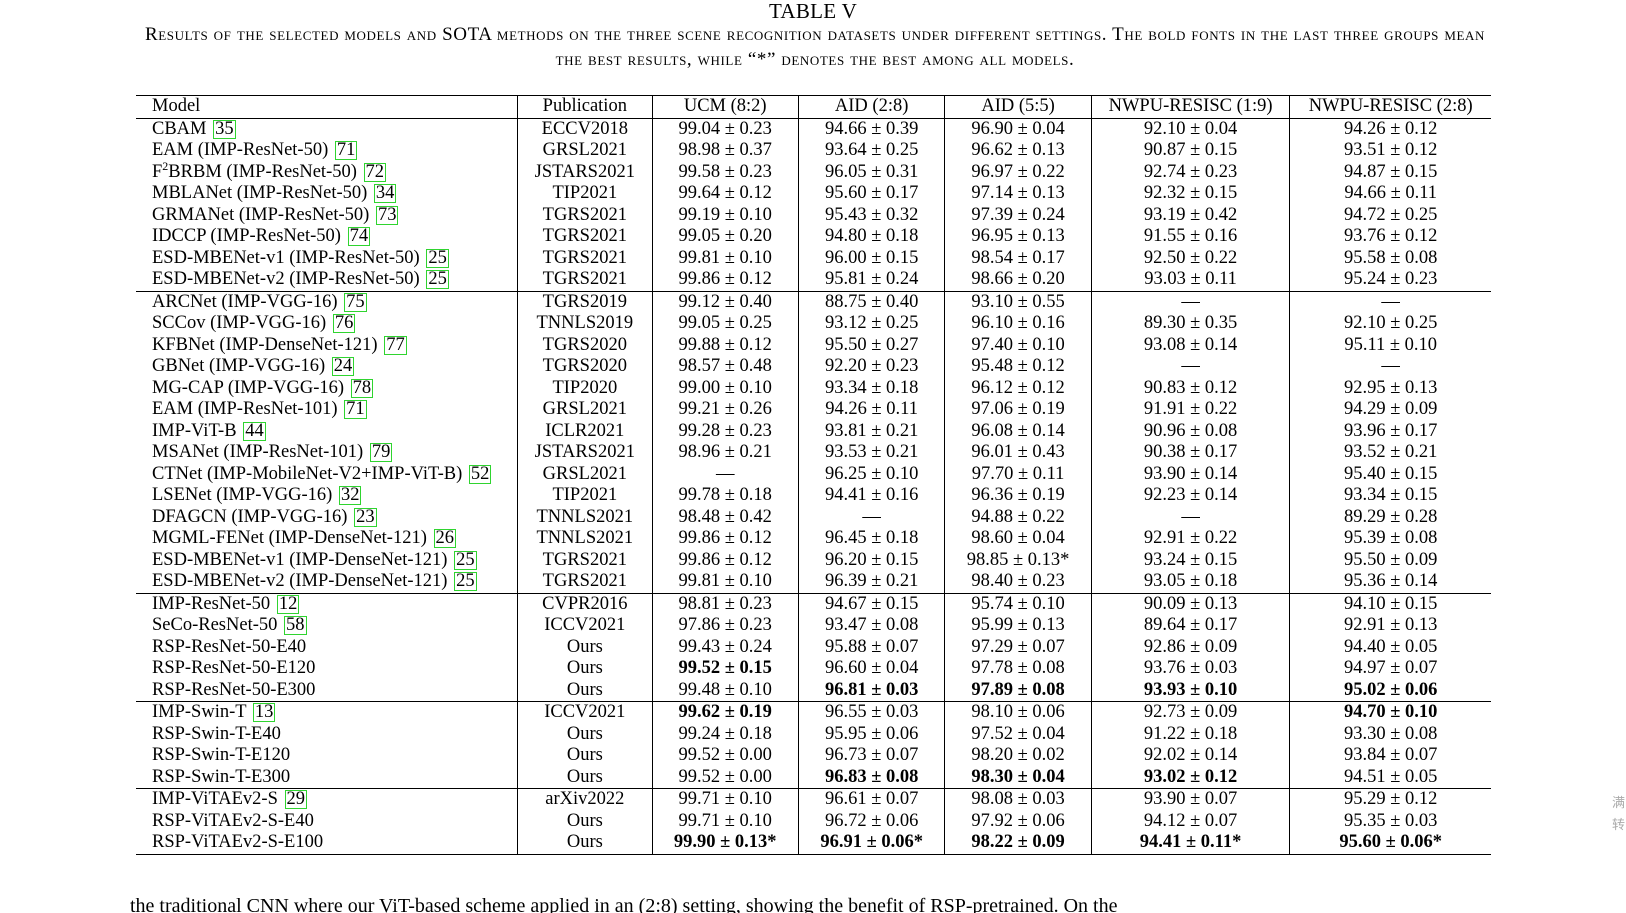 This screenshot has width=1626, height=913. I want to click on model-name: MG-CAP (IMP-VGG-16), so click(248, 387).